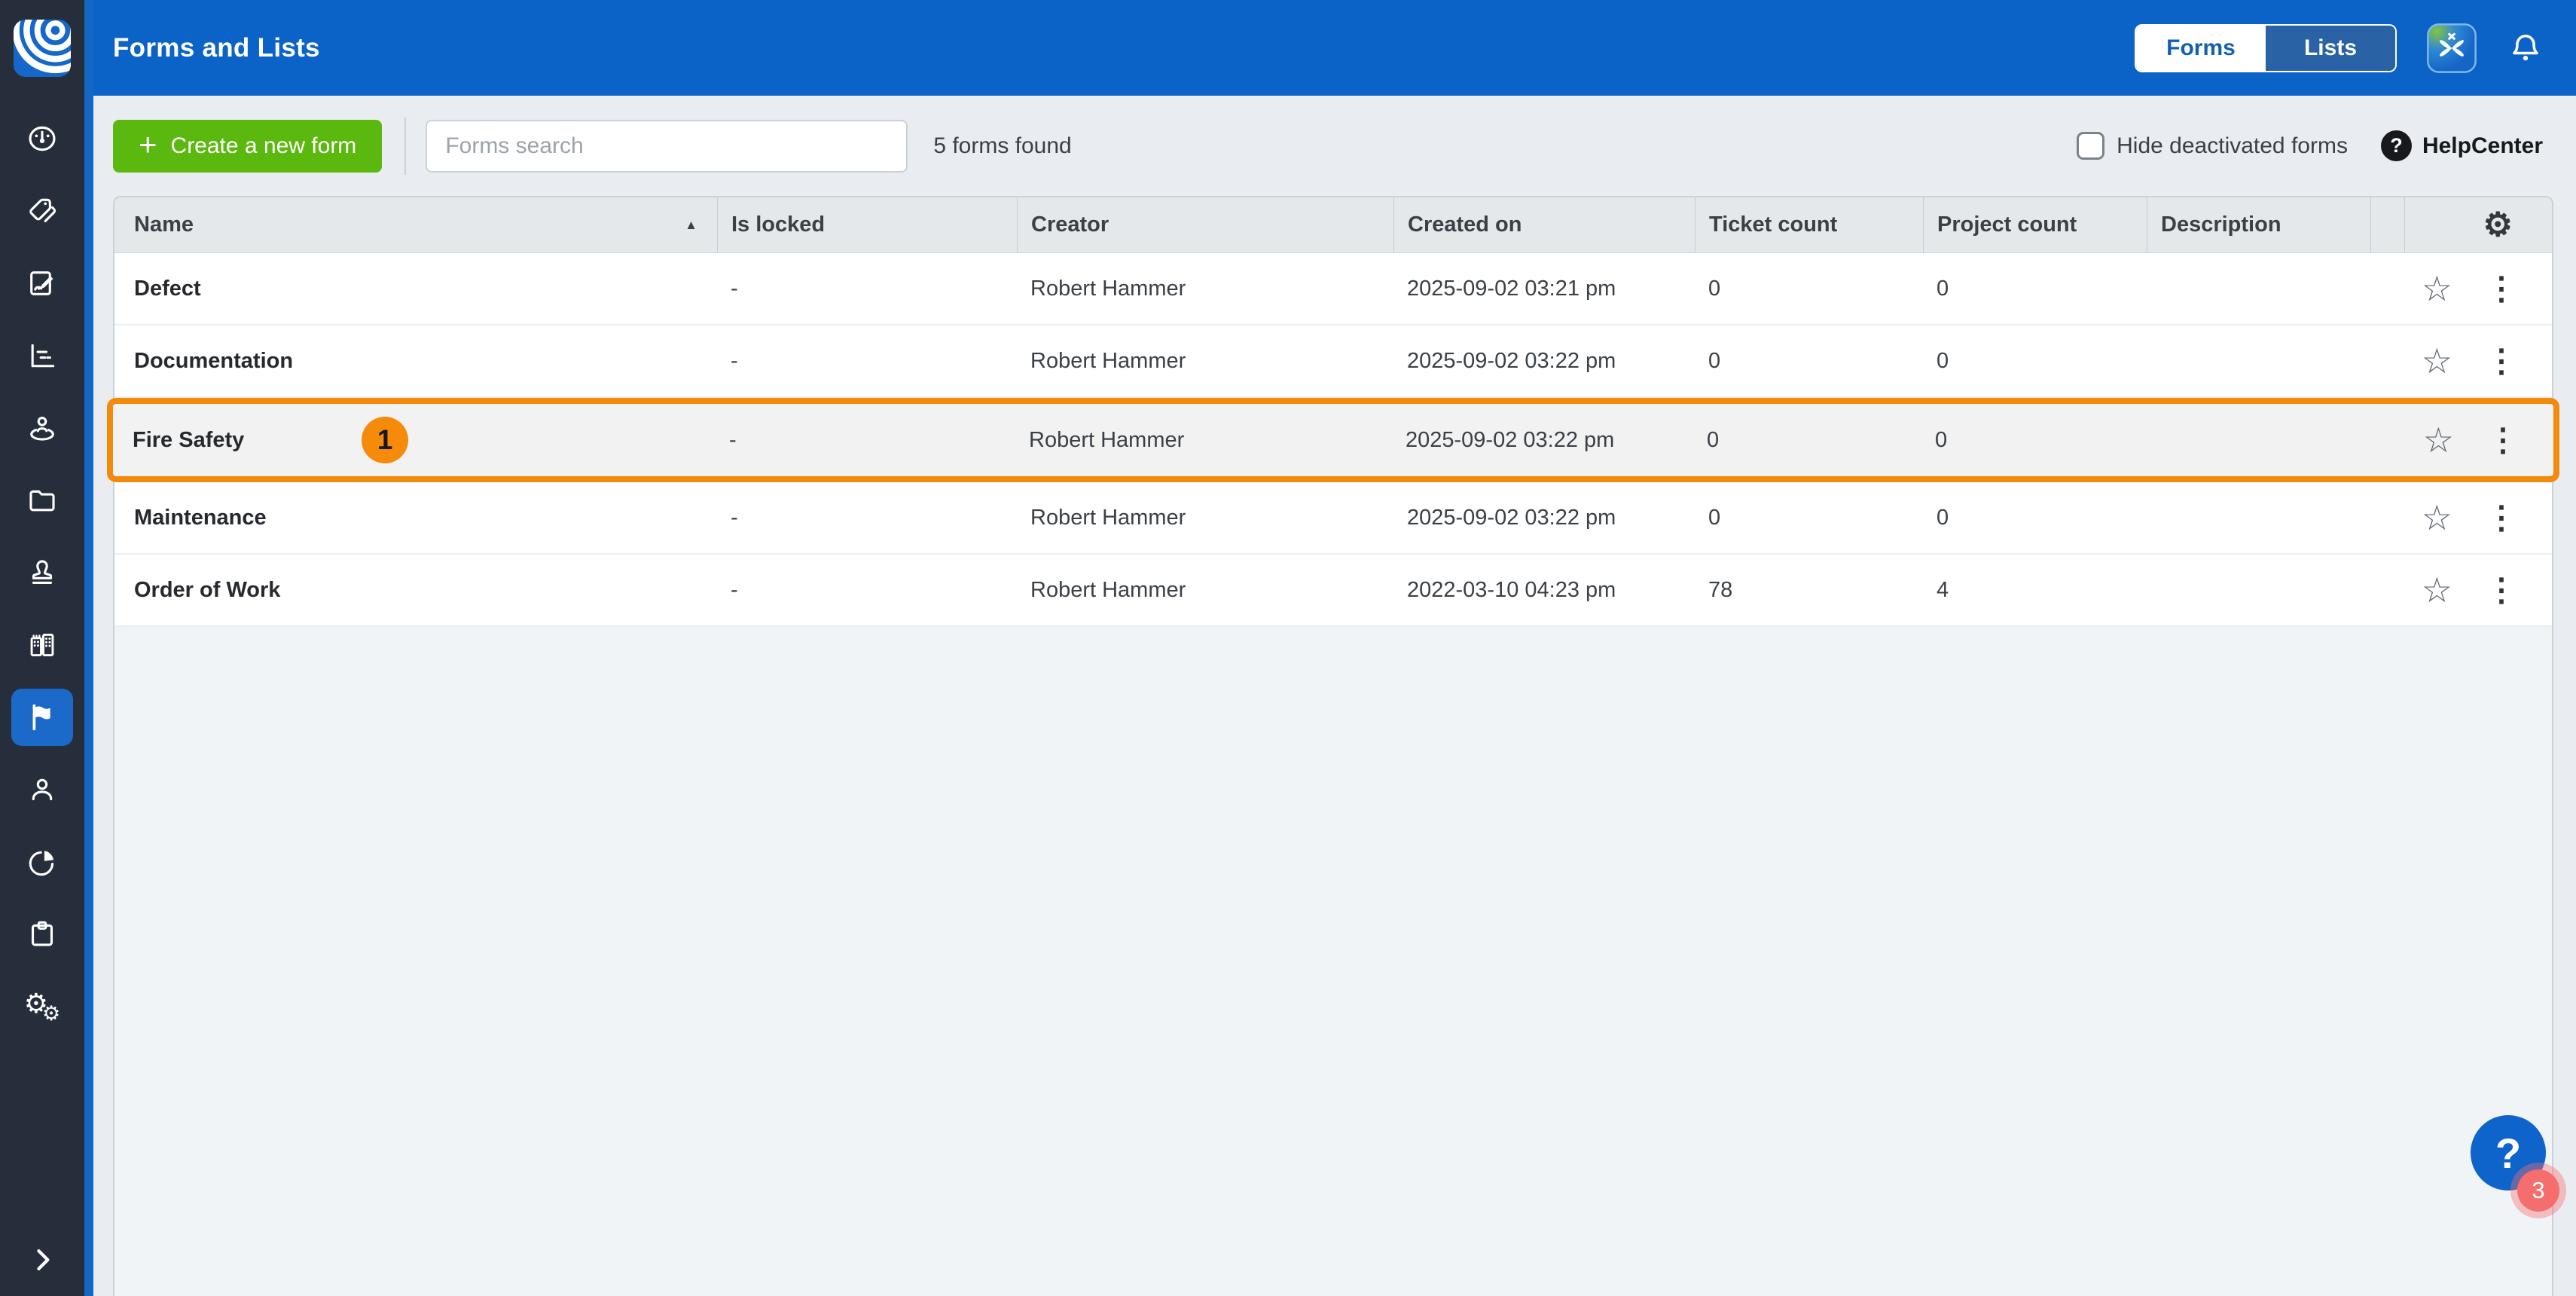 This screenshot has width=2576, height=1296. I want to click on sidebar-item-approvals, so click(42, 572).